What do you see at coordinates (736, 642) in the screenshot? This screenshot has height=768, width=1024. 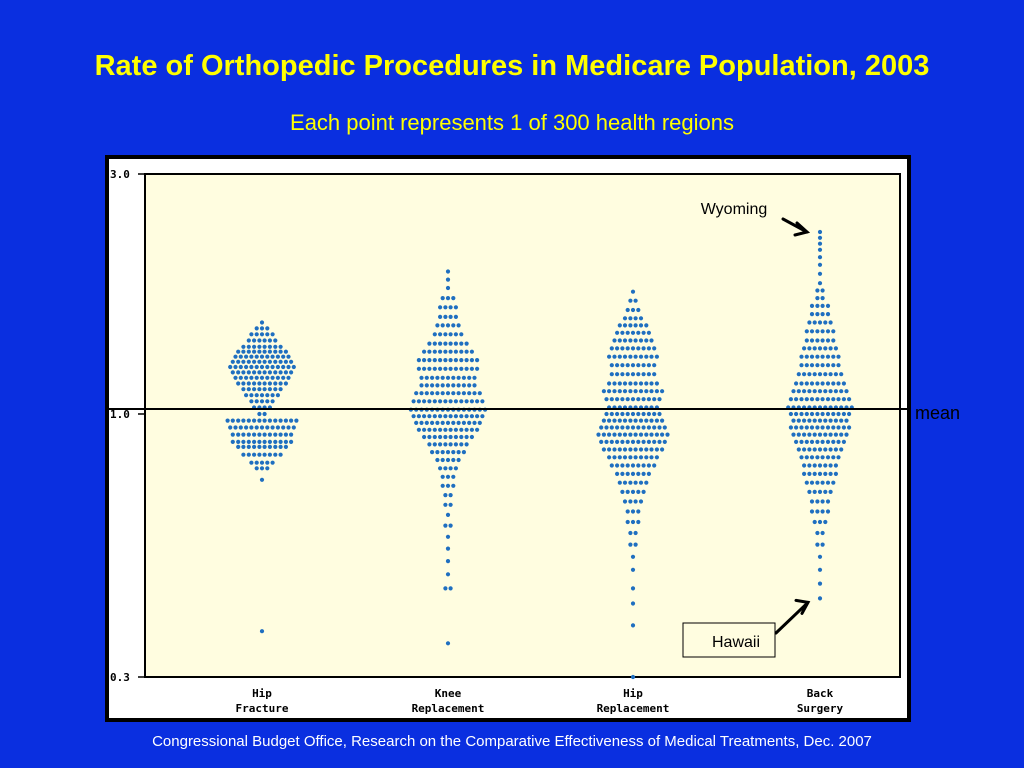 I see `annotation-hawaii: Hawaii` at bounding box center [736, 642].